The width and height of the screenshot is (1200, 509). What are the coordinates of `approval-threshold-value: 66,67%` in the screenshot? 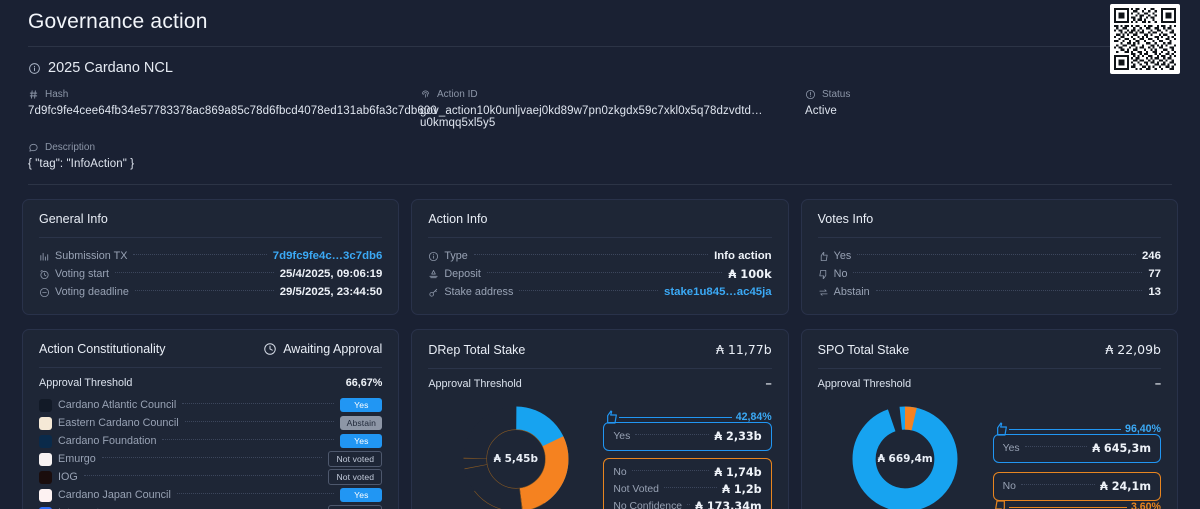 It's located at (364, 383).